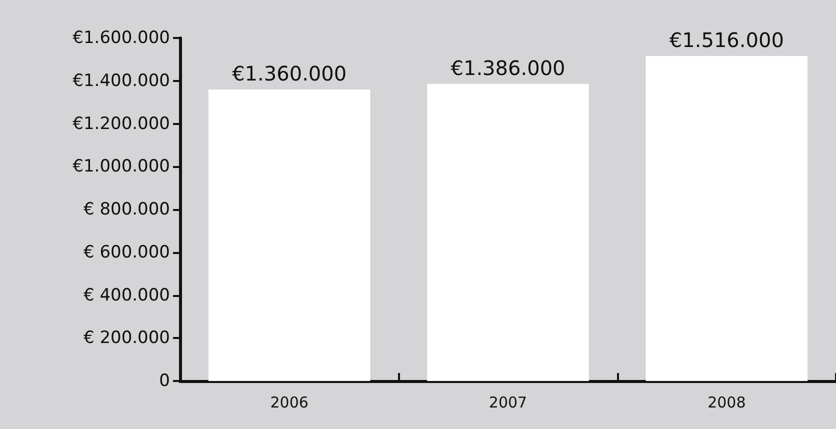 The width and height of the screenshot is (836, 429). What do you see at coordinates (126, 210) in the screenshot?
I see `y-tick-label: € 800.000` at bounding box center [126, 210].